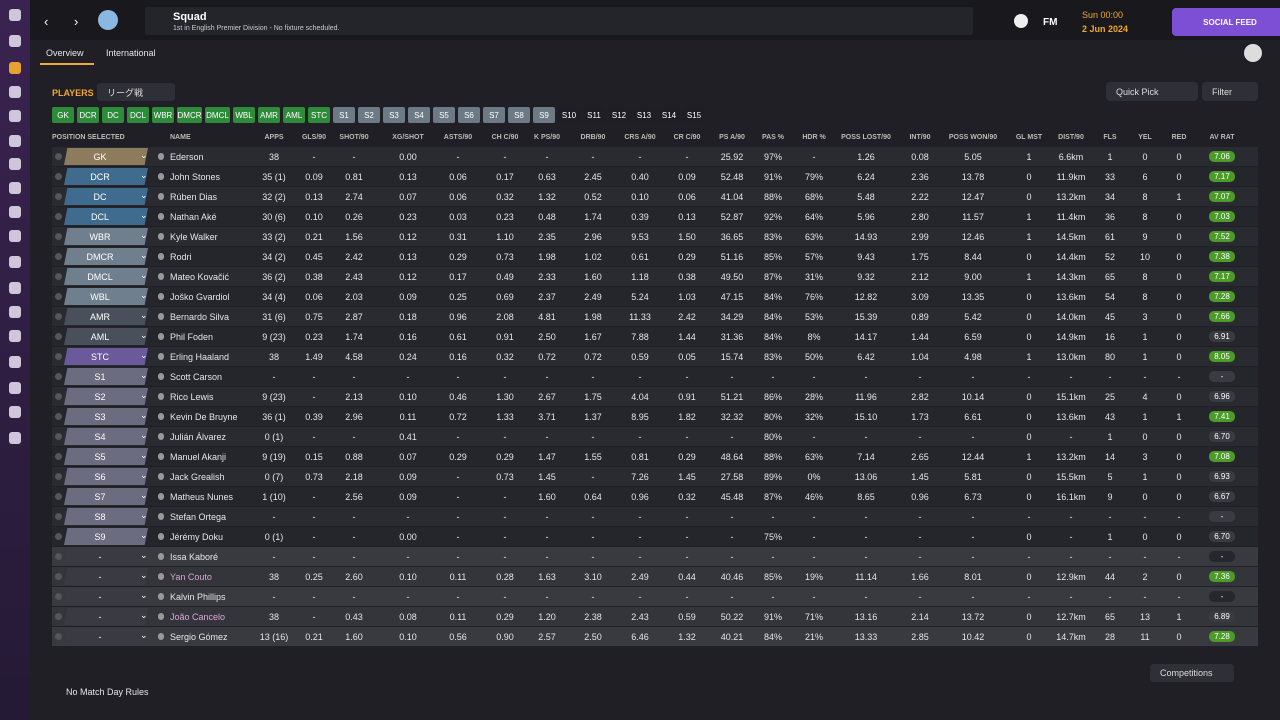 The image size is (1280, 720). I want to click on column-header: HDR %, so click(814, 137).